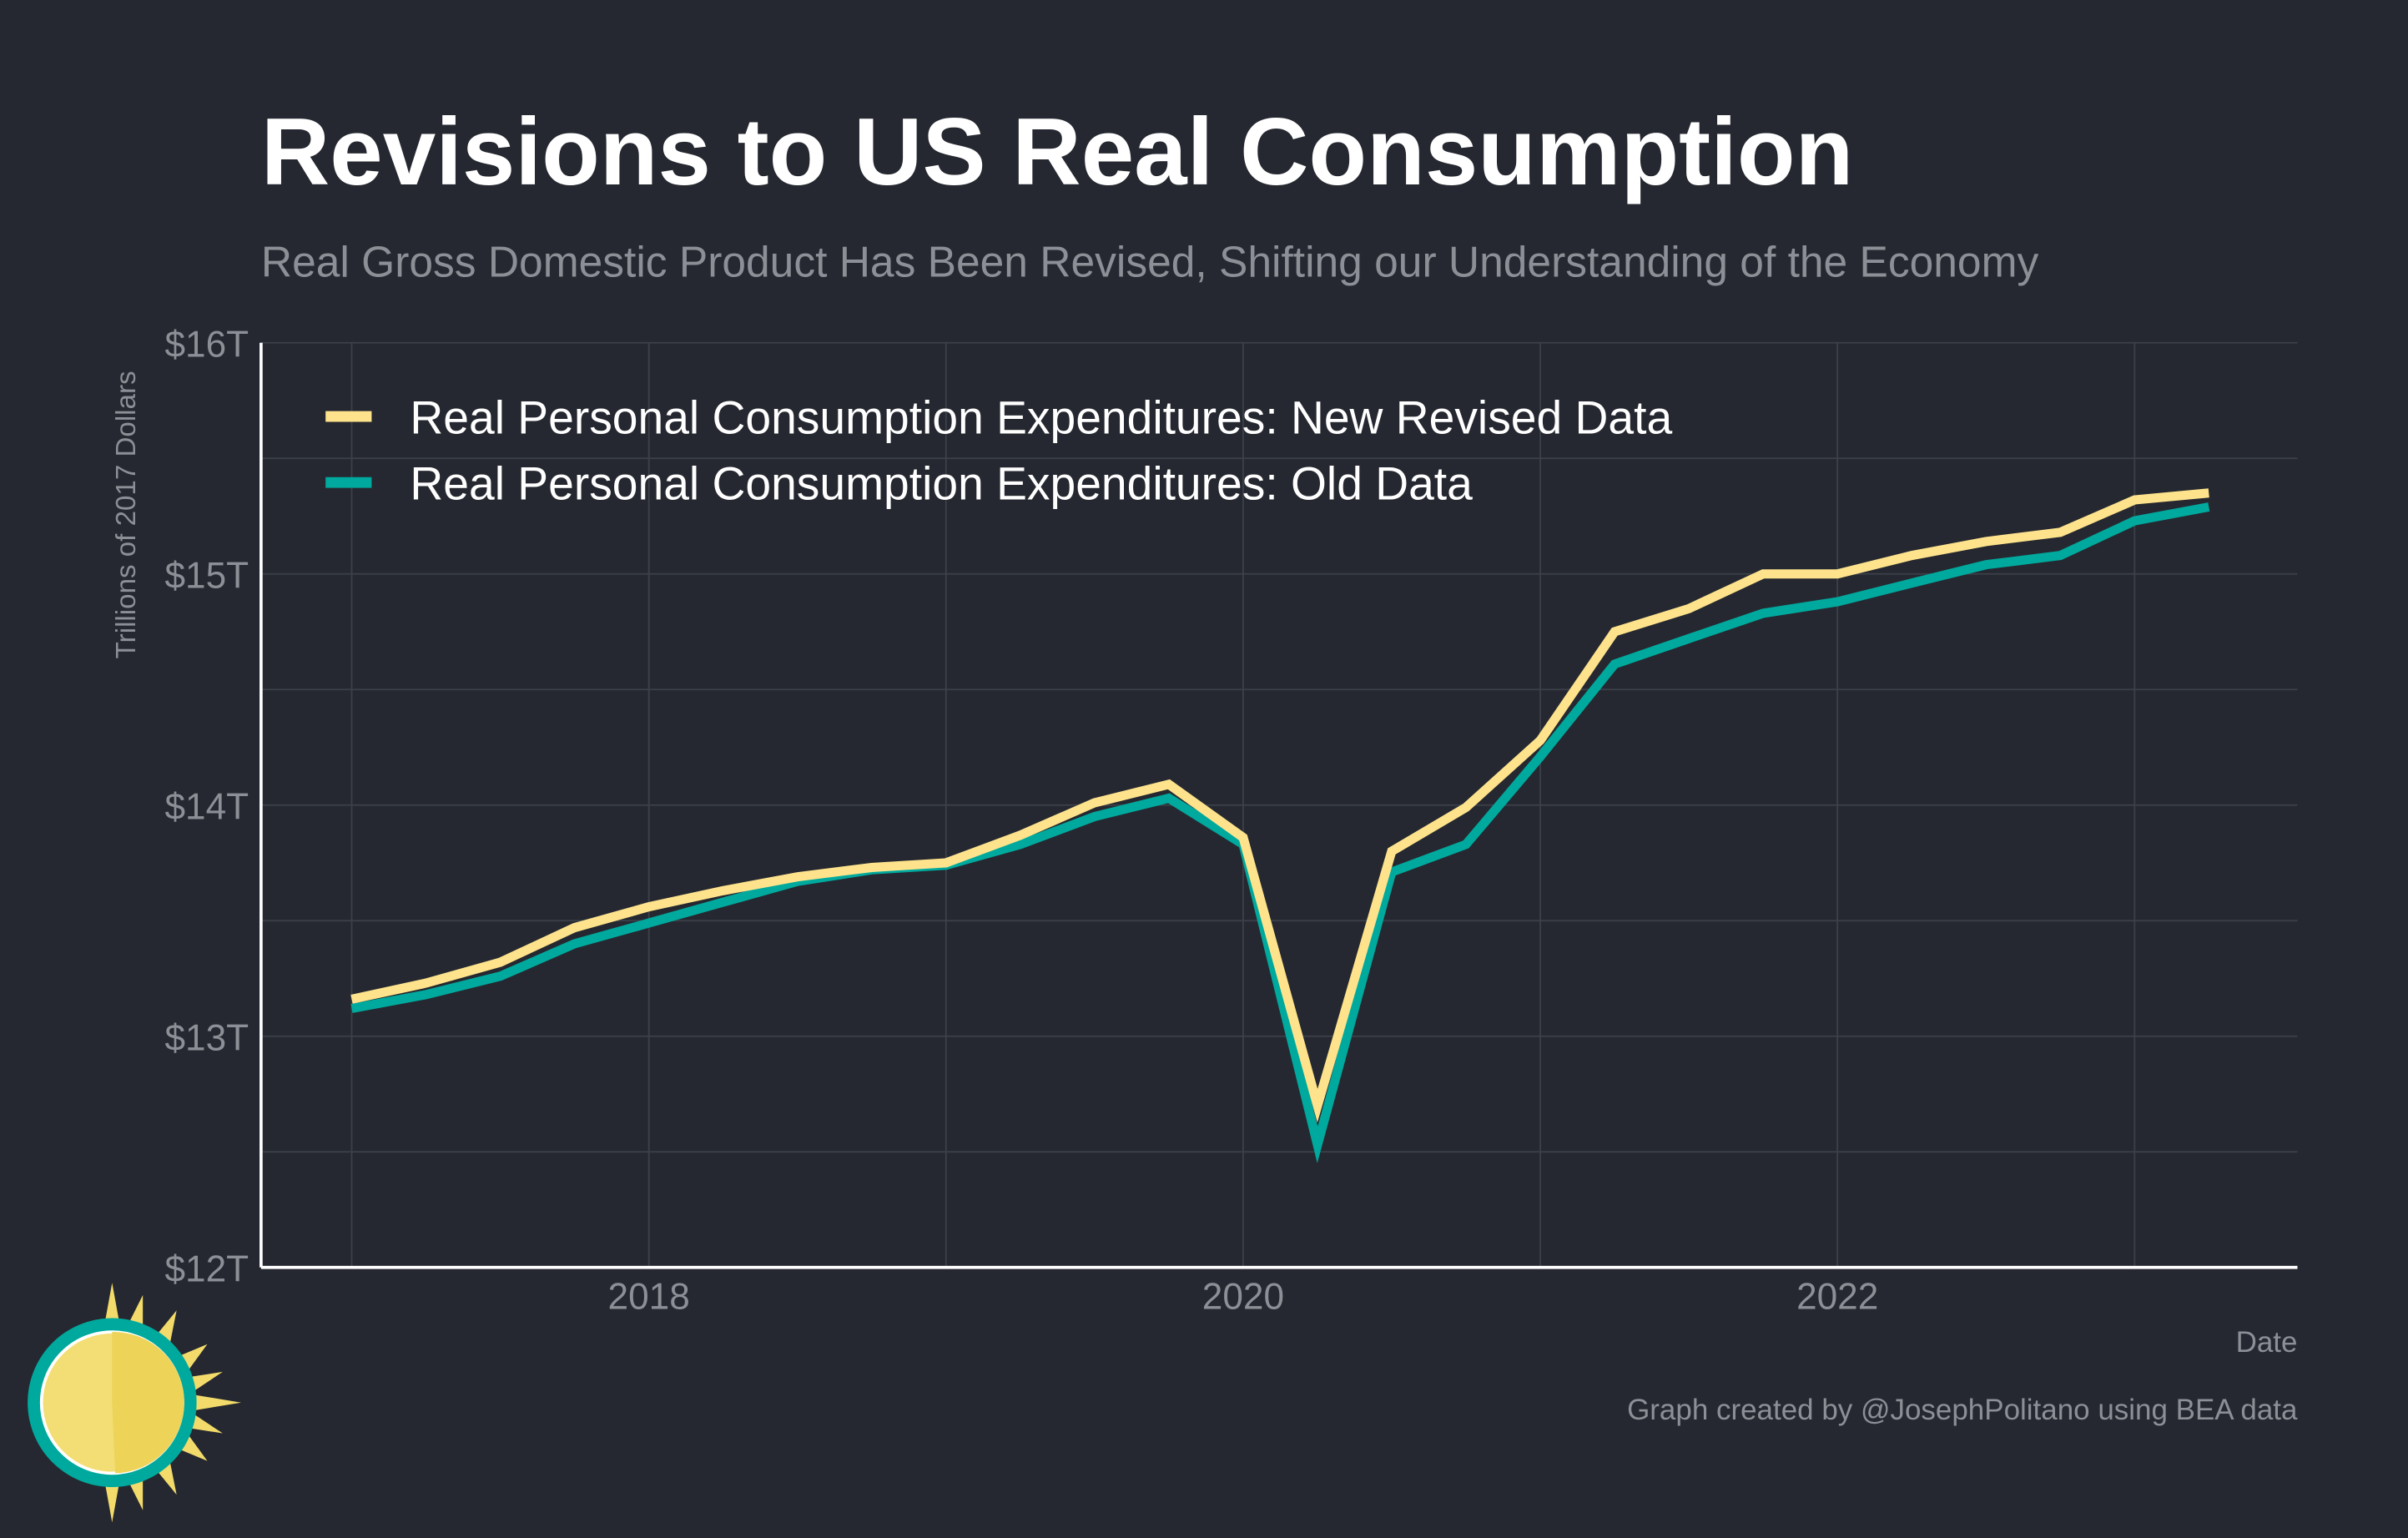 The height and width of the screenshot is (1538, 2408). What do you see at coordinates (126, 514) in the screenshot?
I see `y-axis-label: Trillions of 2017 Dollars` at bounding box center [126, 514].